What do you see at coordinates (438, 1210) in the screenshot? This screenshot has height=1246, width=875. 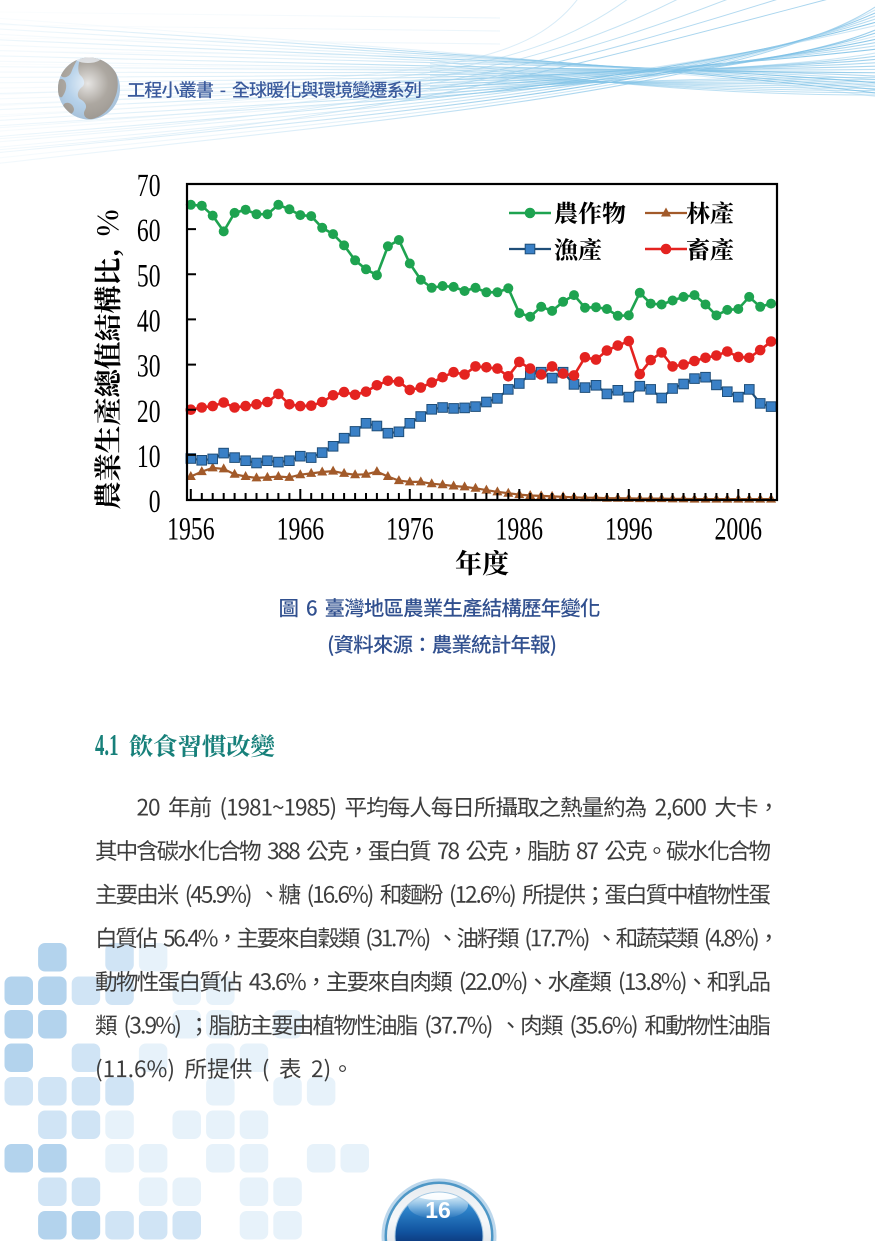 I see `svg-text: 16` at bounding box center [438, 1210].